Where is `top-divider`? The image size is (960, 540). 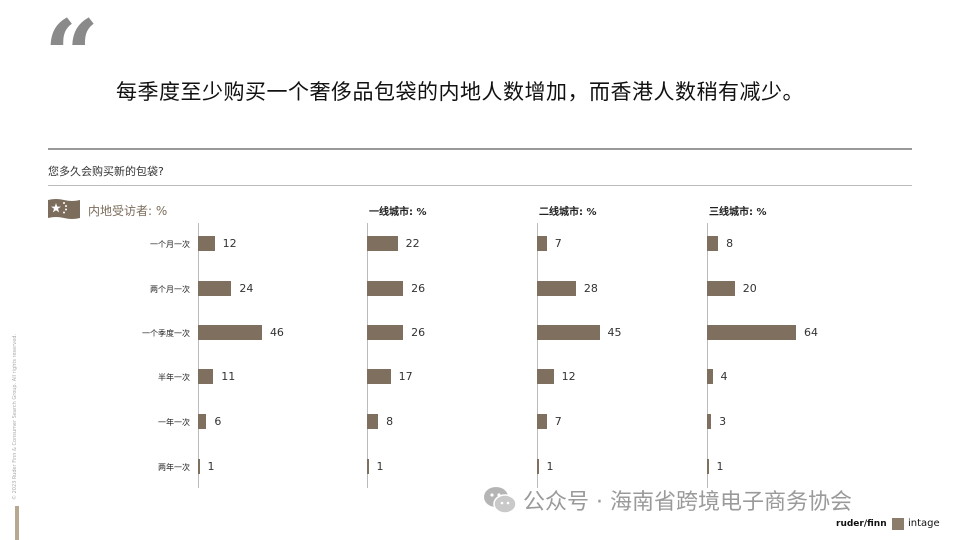 top-divider is located at coordinates (480, 149).